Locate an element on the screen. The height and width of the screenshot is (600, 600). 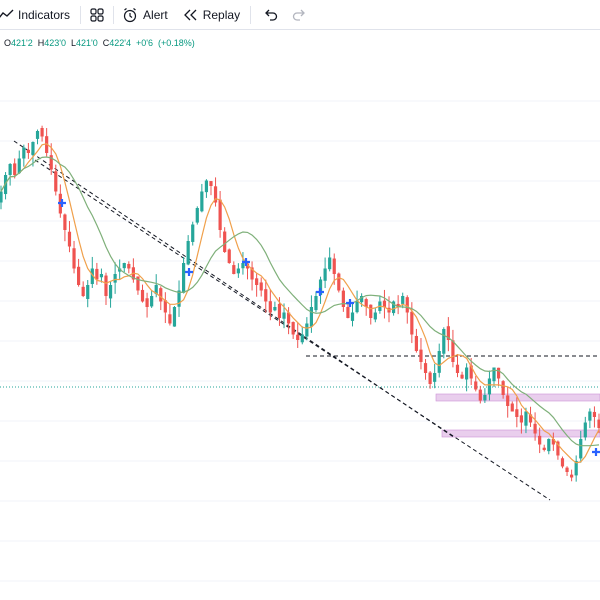
layout-button is located at coordinates (97, 15).